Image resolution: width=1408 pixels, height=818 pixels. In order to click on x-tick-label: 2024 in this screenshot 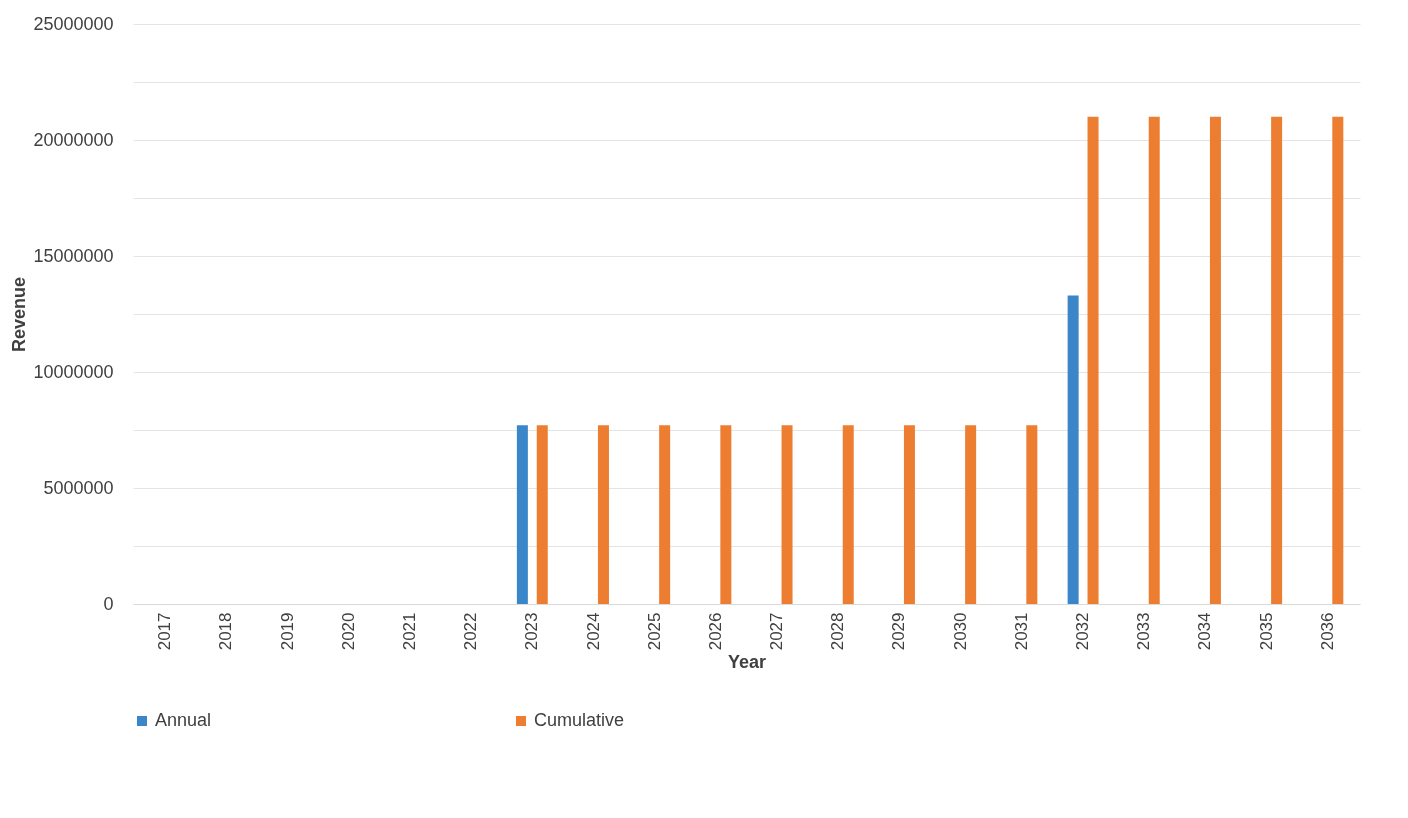, I will do `click(593, 631)`.